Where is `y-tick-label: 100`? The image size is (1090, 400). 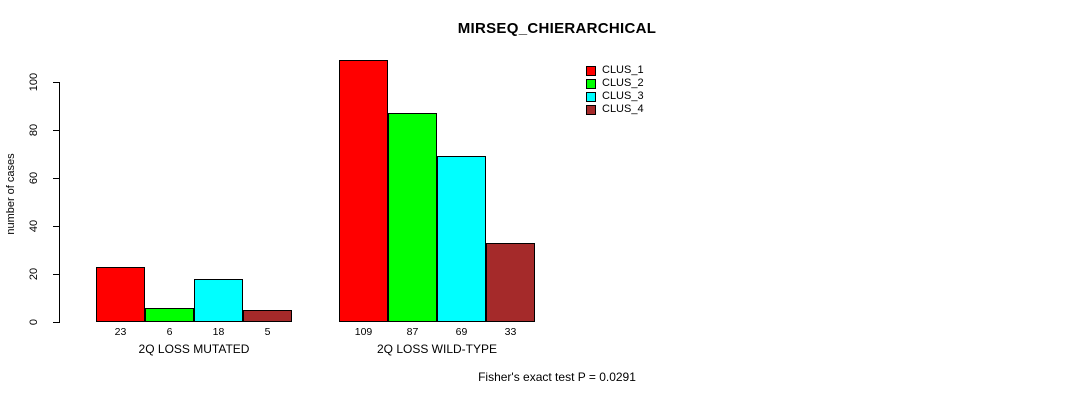
y-tick-label: 100 is located at coordinates (34, 82).